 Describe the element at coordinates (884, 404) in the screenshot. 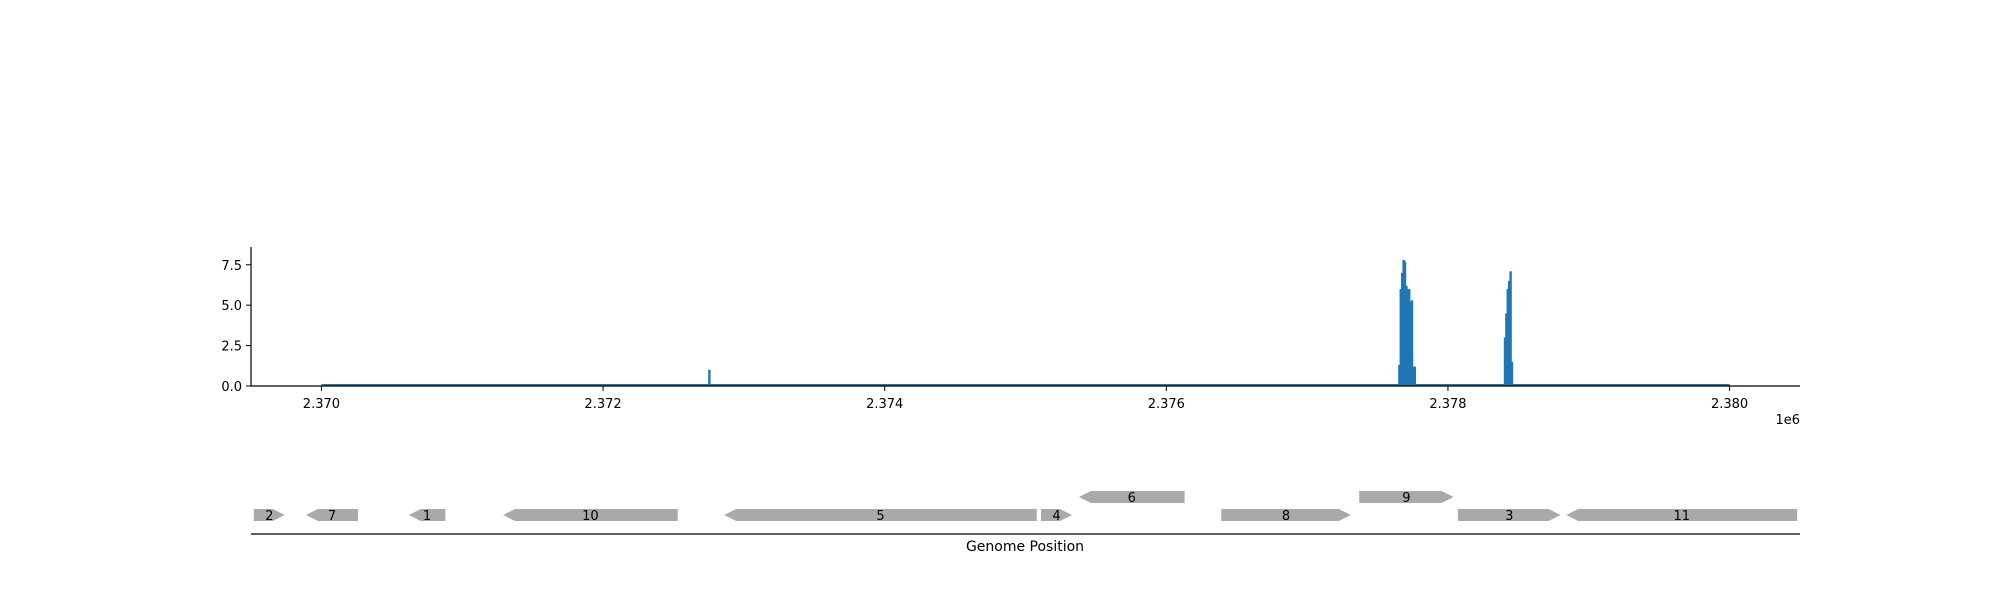

I see `x-tick-label: 2.374` at that location.